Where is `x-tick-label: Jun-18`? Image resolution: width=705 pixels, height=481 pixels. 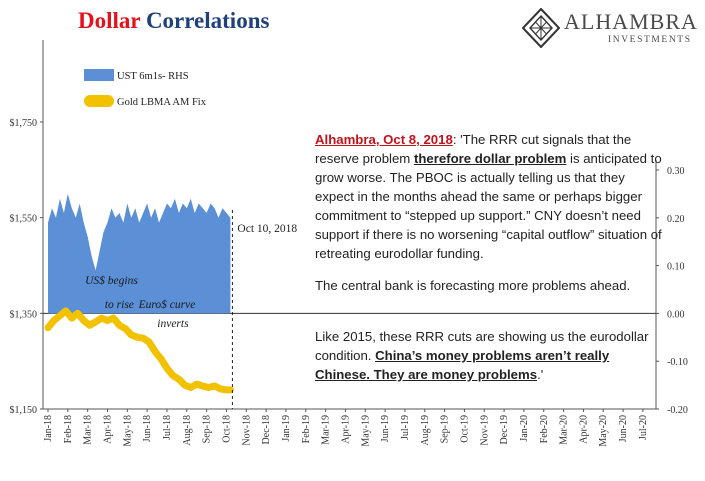
x-tick-label: Jun-18 is located at coordinates (147, 428).